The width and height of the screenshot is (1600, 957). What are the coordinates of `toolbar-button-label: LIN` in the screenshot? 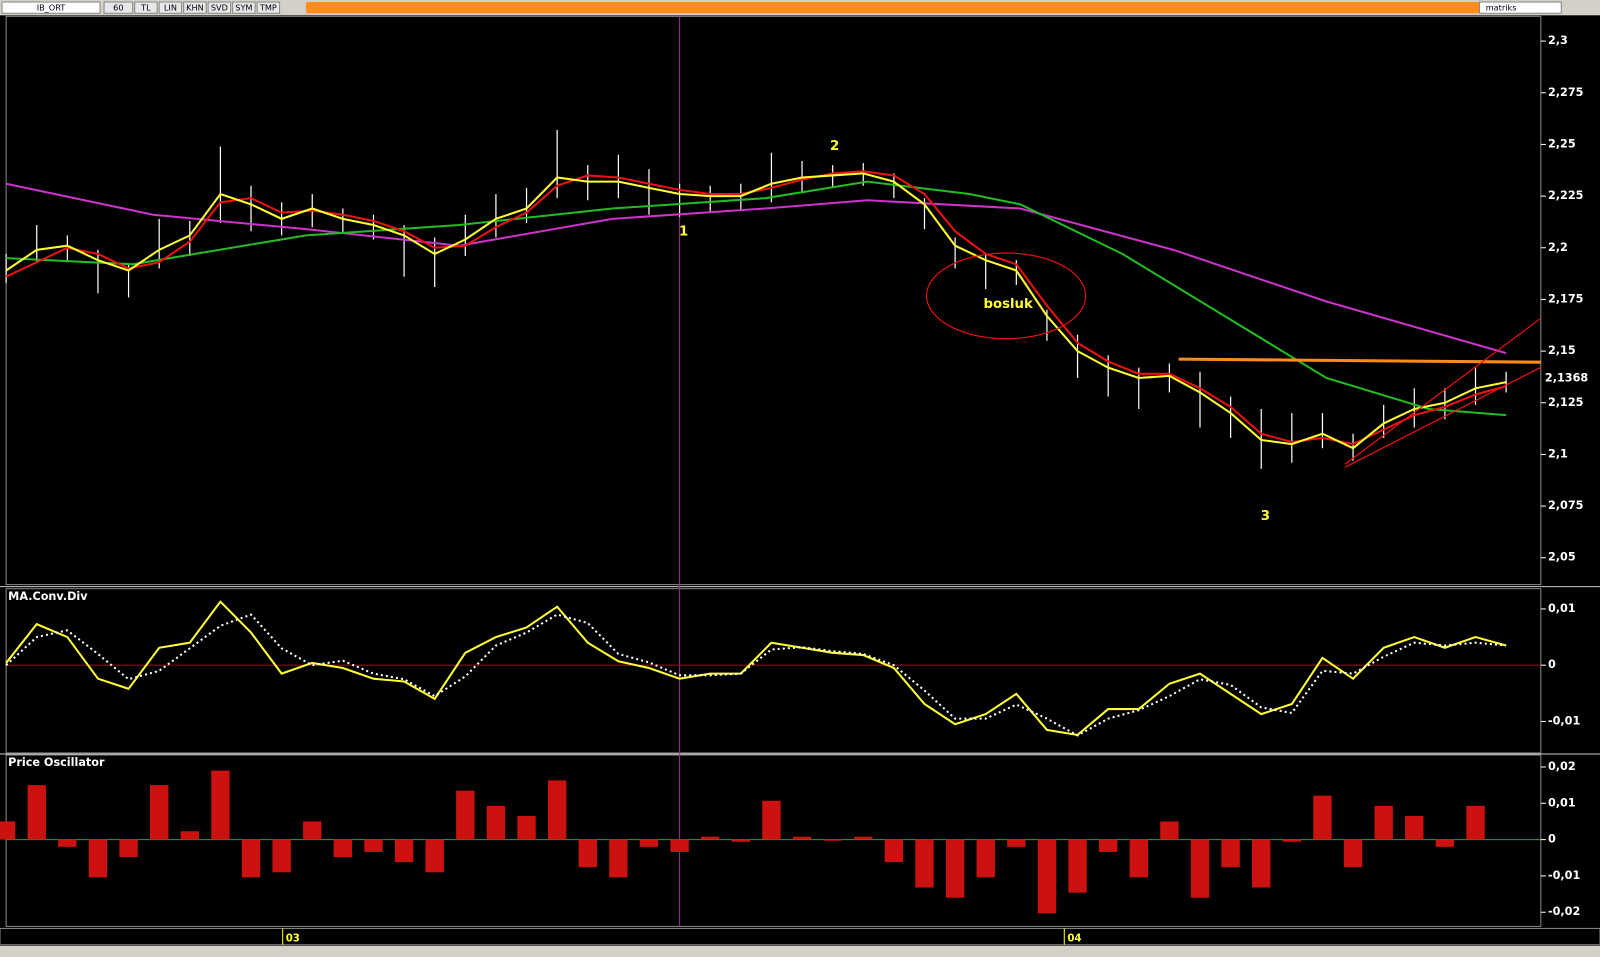 It's located at (170, 8).